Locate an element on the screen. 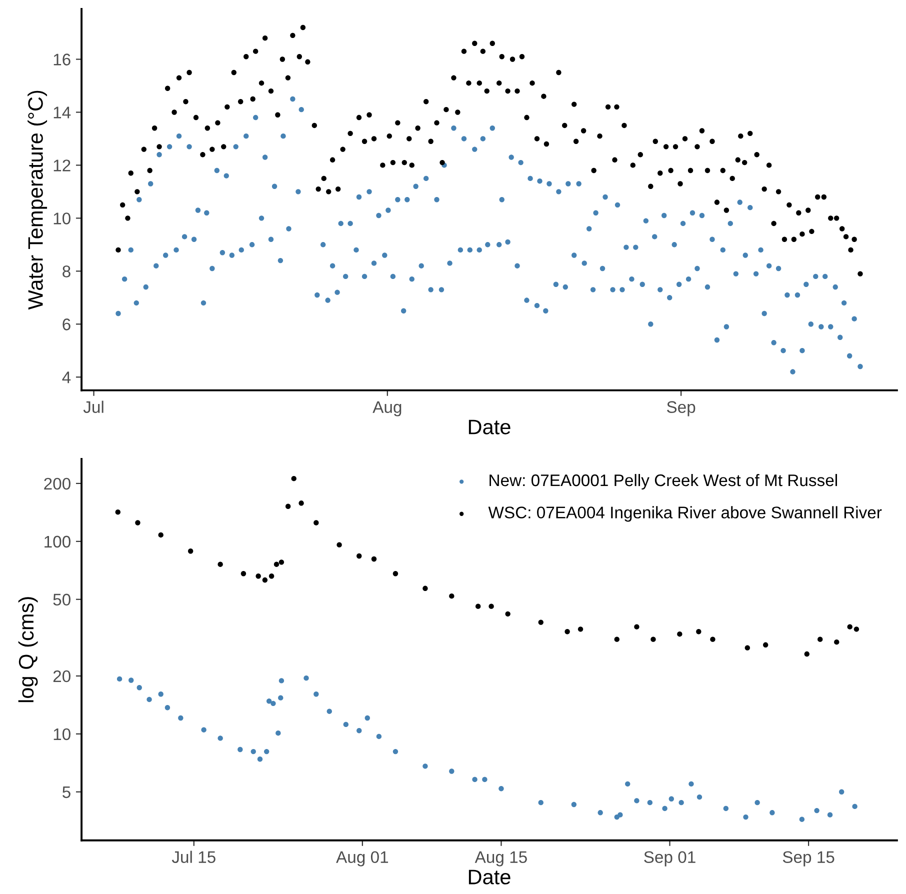  y-axis-title: log Q (cms) is located at coordinates (28, 649).